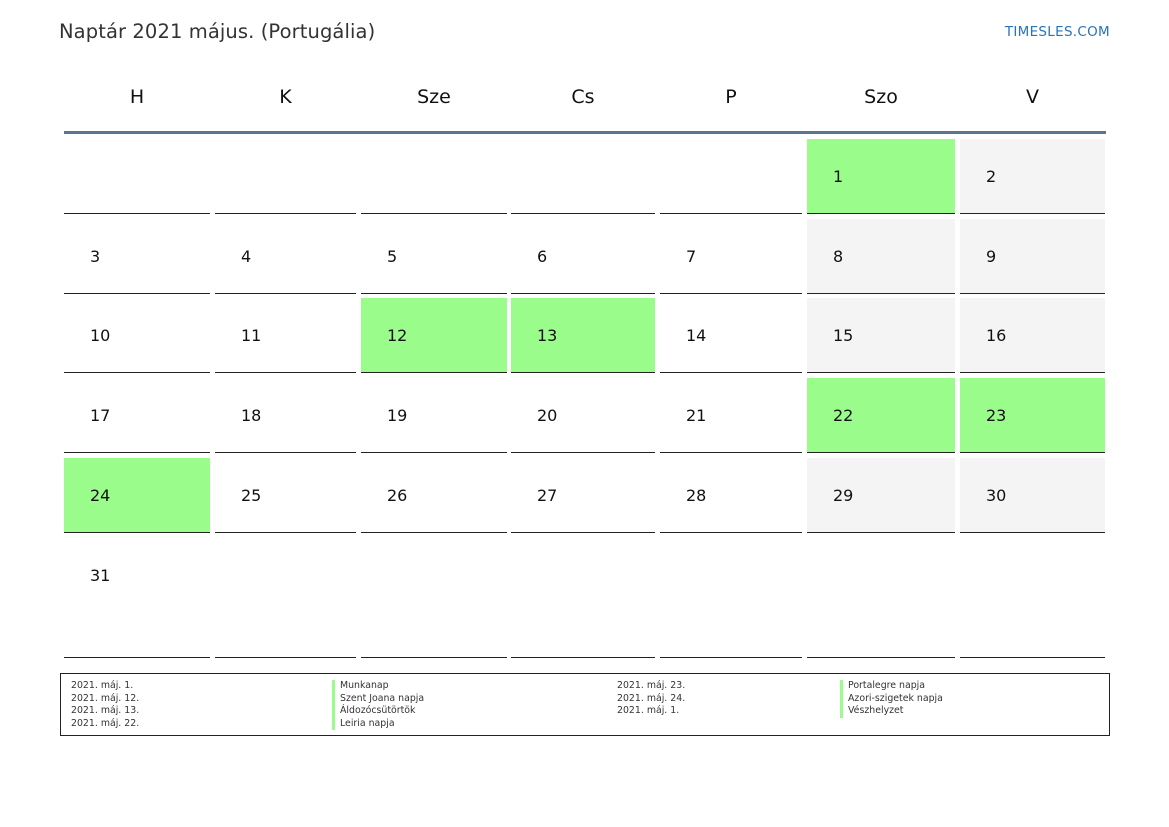 Image resolution: width=1169 pixels, height=827 pixels. I want to click on day-number: 15, so click(843, 335).